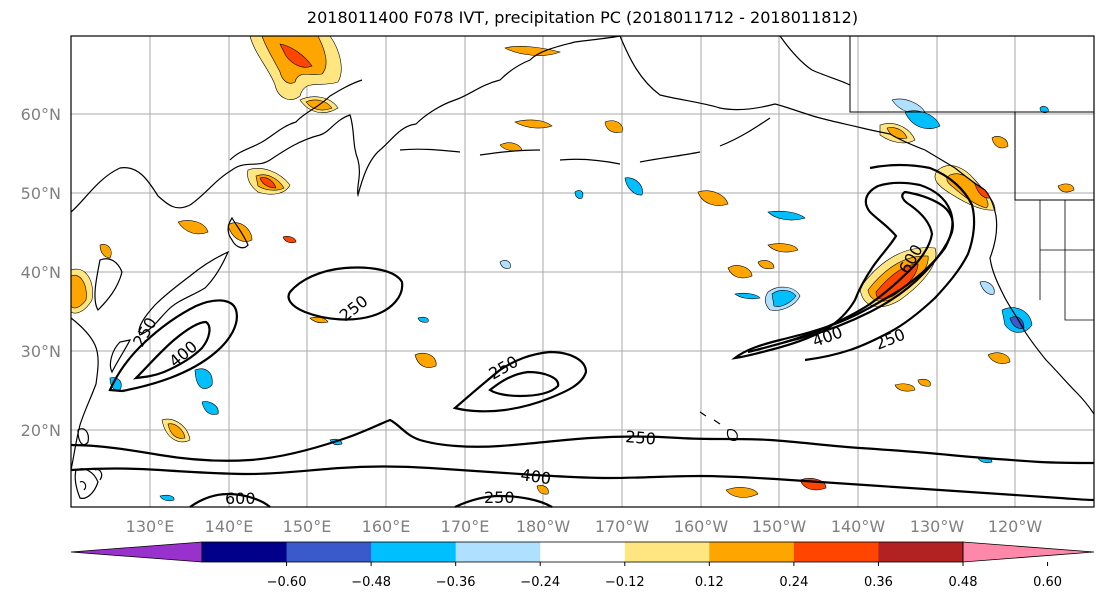 Image resolution: width=1105 pixels, height=601 pixels. What do you see at coordinates (1028, 552) in the screenshot?
I see `colorbar-extend-high` at bounding box center [1028, 552].